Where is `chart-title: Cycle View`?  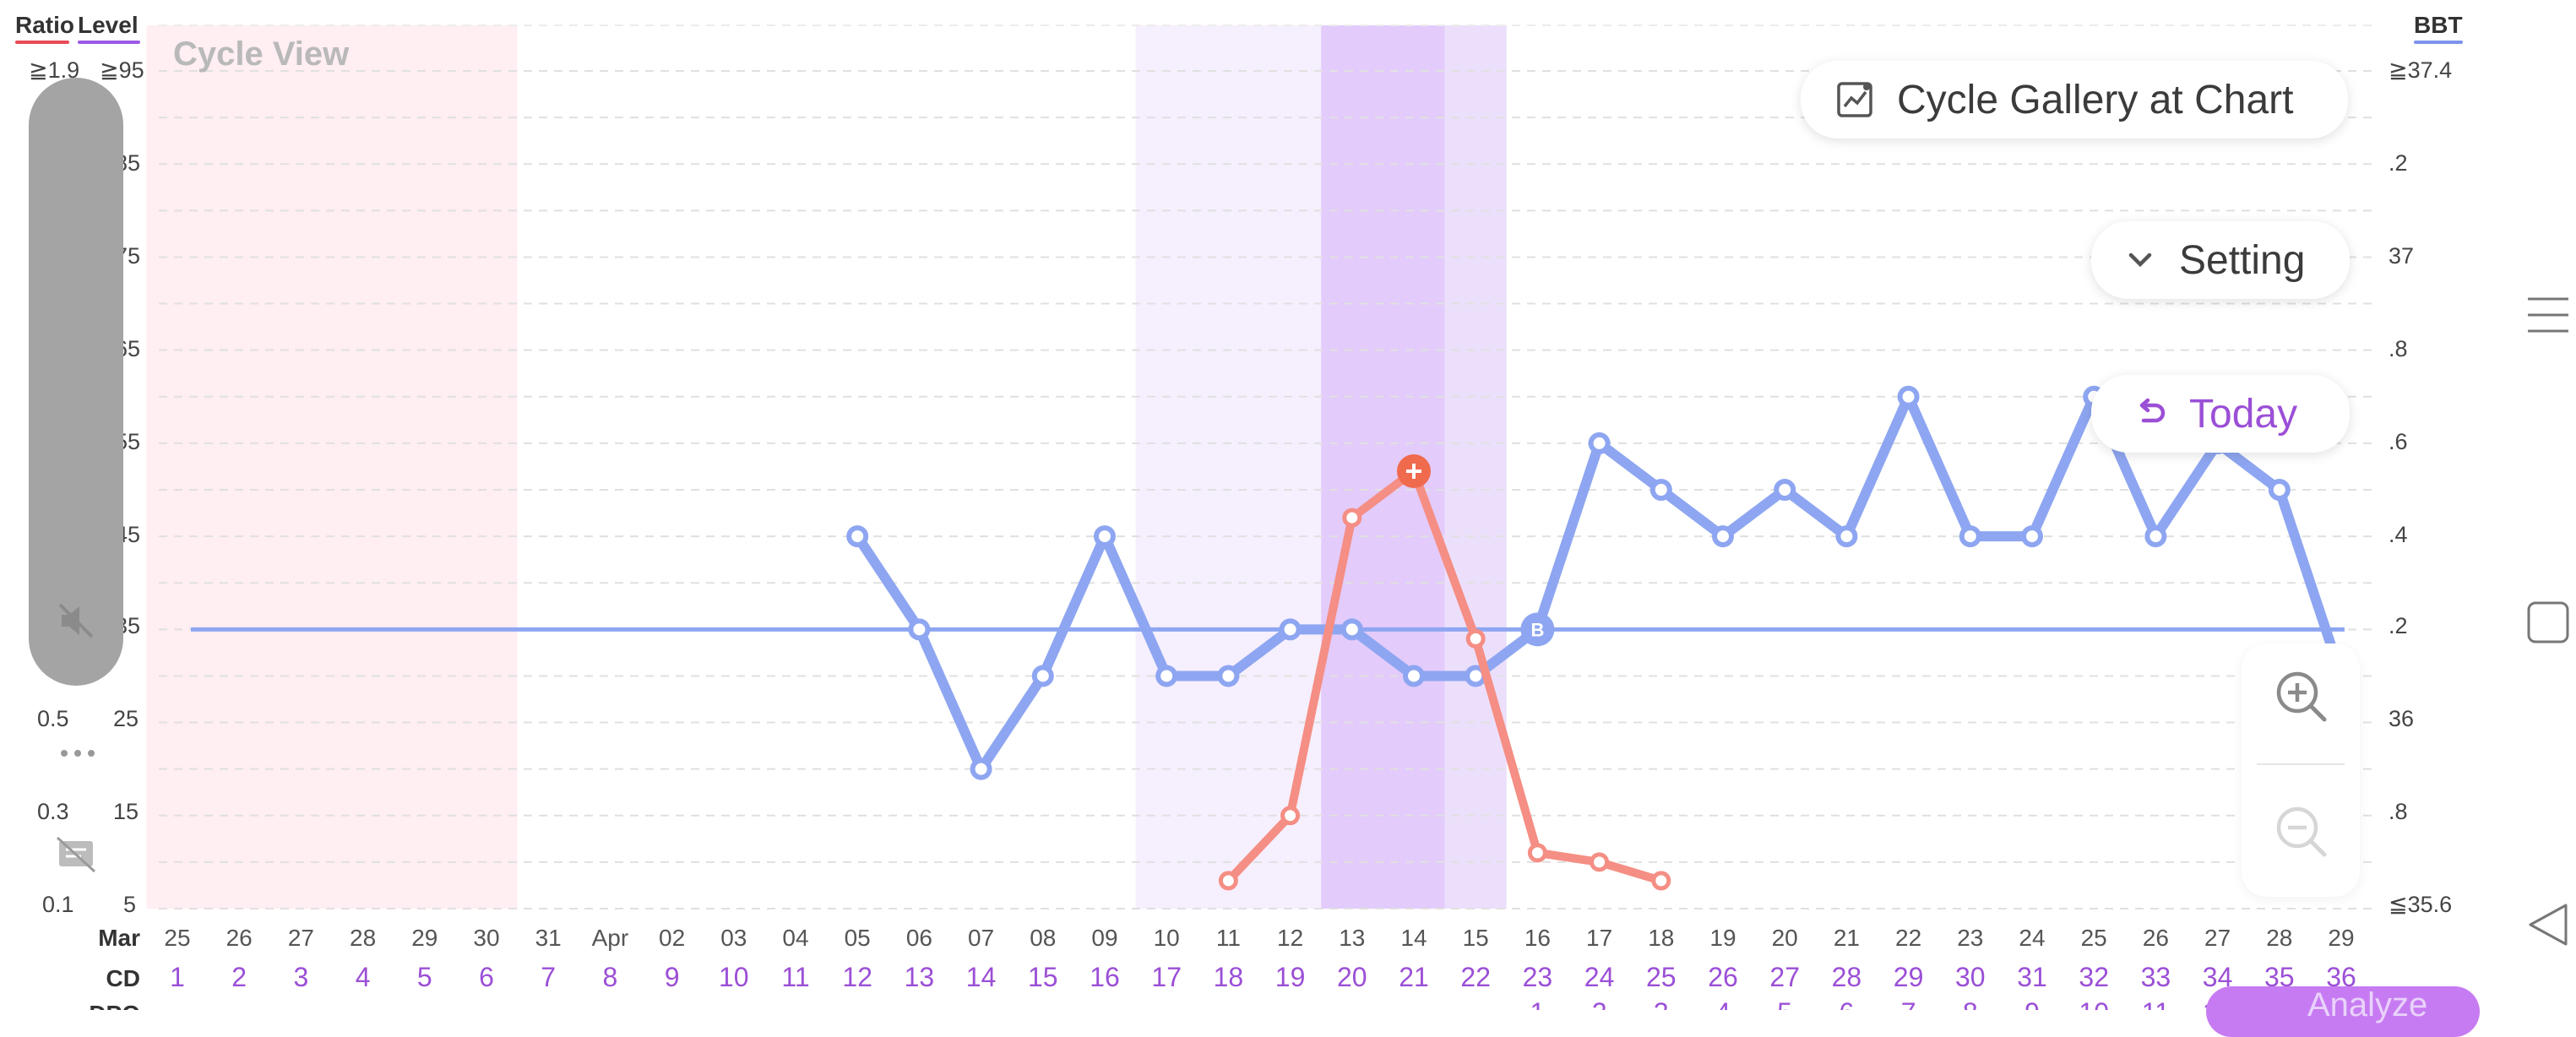 chart-title: Cycle View is located at coordinates (261, 54).